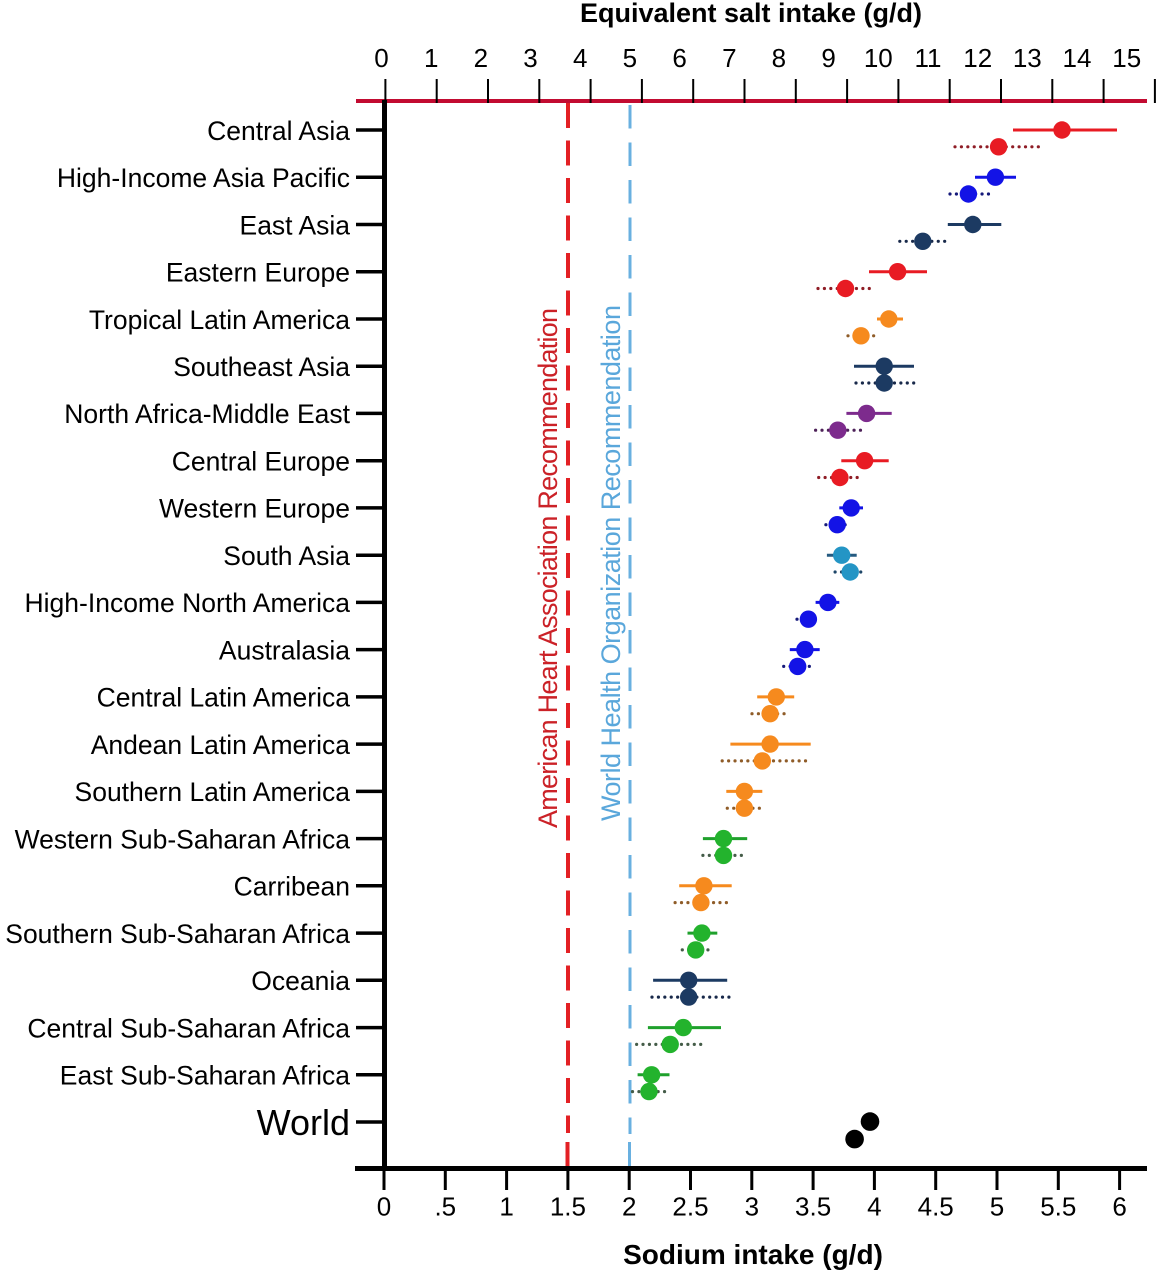  I want to click on svg-text: 14, so click(1077, 58).